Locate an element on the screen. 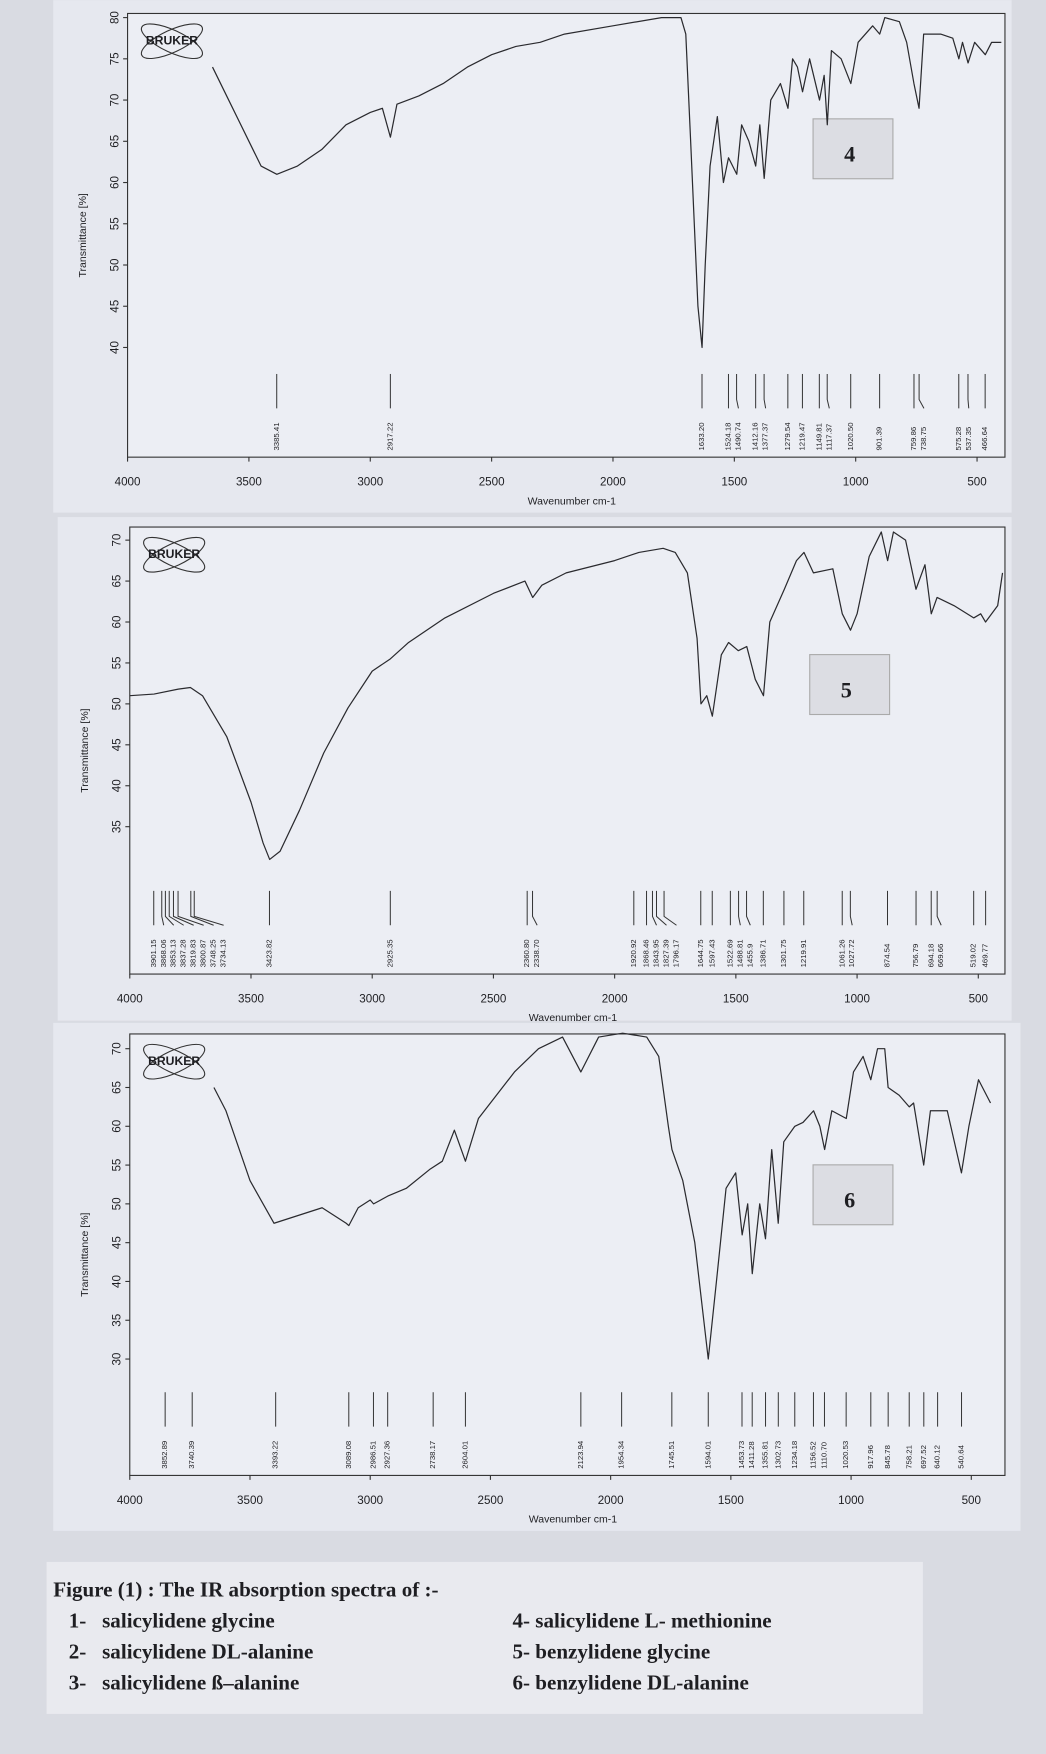 This screenshot has width=1046, height=1754. x-tick-label: 2500 is located at coordinates (490, 1500).